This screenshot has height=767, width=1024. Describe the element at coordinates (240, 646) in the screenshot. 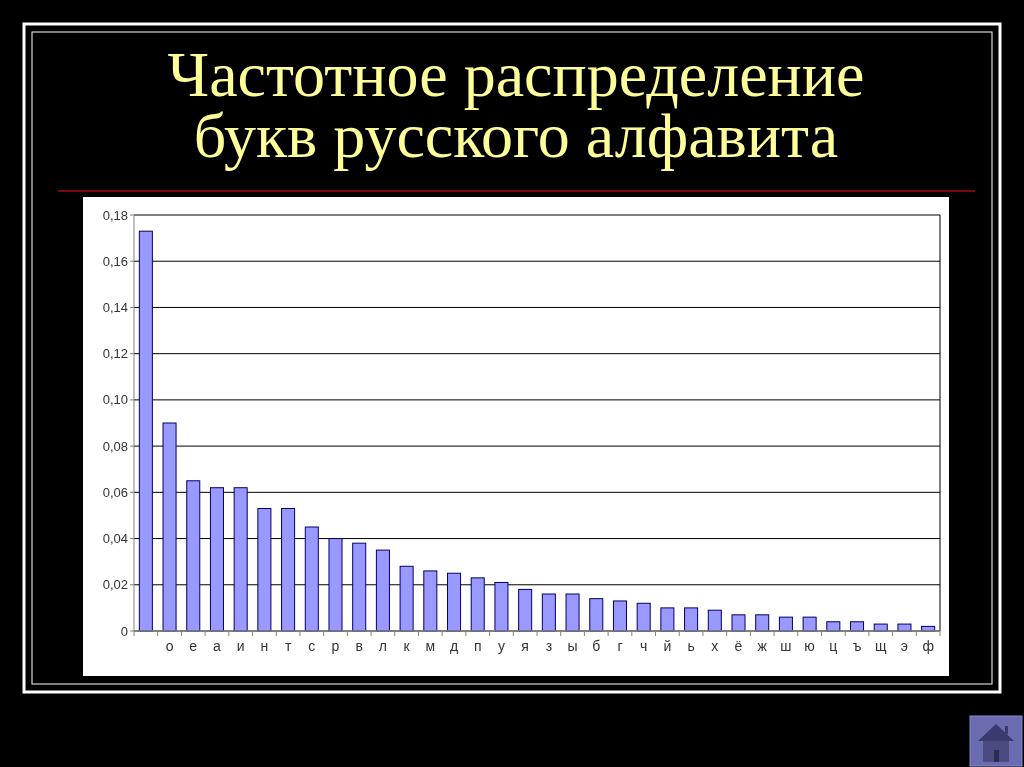

I see `x-tick-label: и` at that location.